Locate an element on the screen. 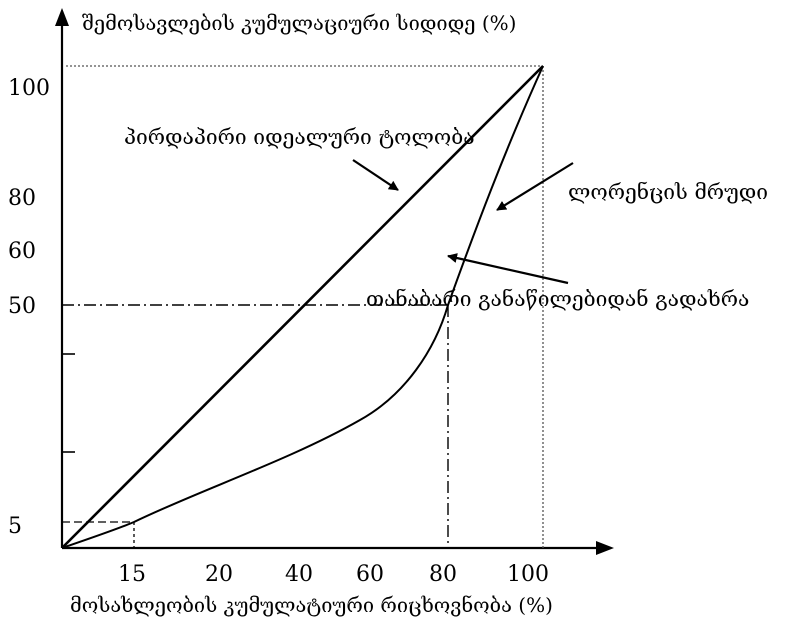 This screenshot has height=626, width=799. y-tick-label: 80 is located at coordinates (22, 198).